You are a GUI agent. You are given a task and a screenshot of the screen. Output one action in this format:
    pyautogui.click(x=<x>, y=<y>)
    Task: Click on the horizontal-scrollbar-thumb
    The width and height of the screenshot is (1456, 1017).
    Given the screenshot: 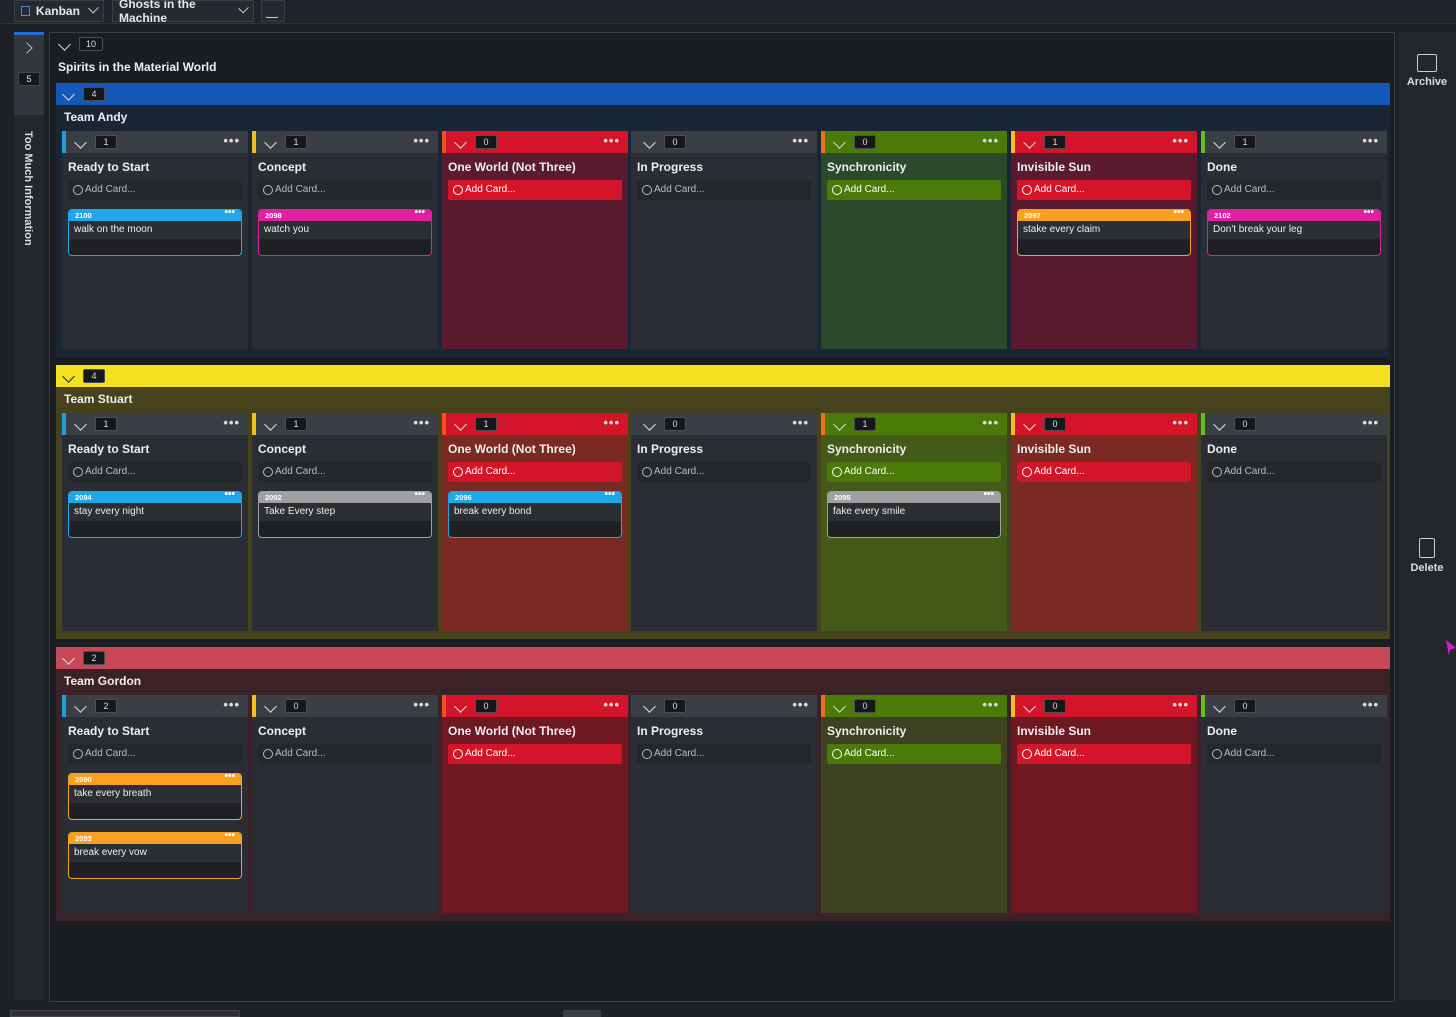 What is the action you would take?
    pyautogui.click(x=582, y=1013)
    